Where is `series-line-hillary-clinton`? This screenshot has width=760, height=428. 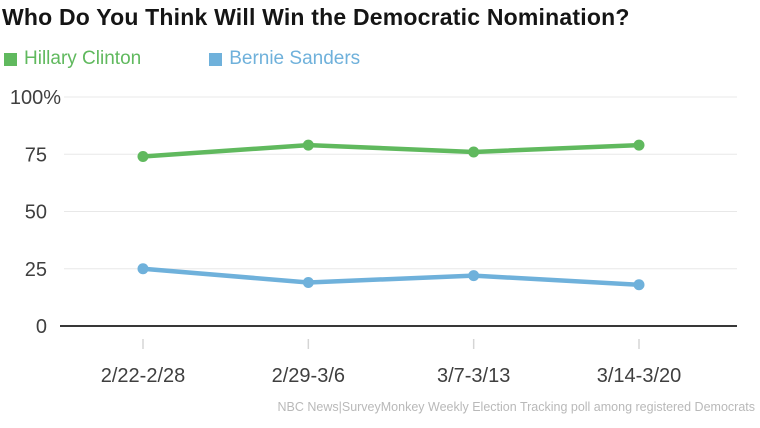 series-line-hillary-clinton is located at coordinates (391, 150).